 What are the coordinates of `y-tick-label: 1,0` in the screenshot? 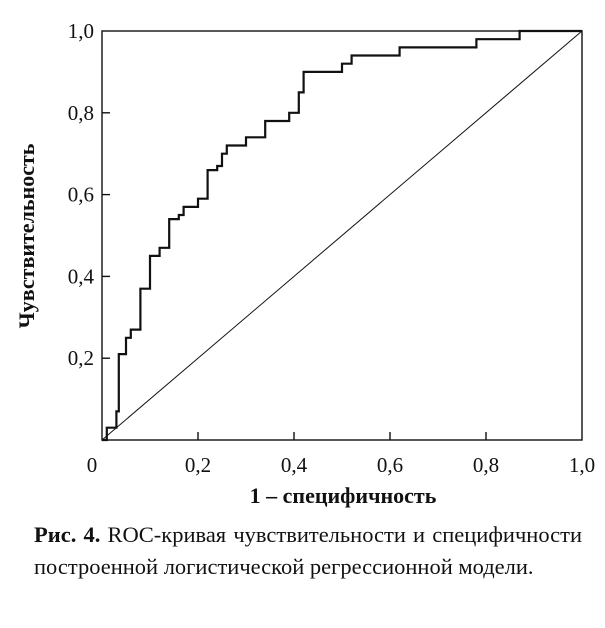 It's located at (81, 31).